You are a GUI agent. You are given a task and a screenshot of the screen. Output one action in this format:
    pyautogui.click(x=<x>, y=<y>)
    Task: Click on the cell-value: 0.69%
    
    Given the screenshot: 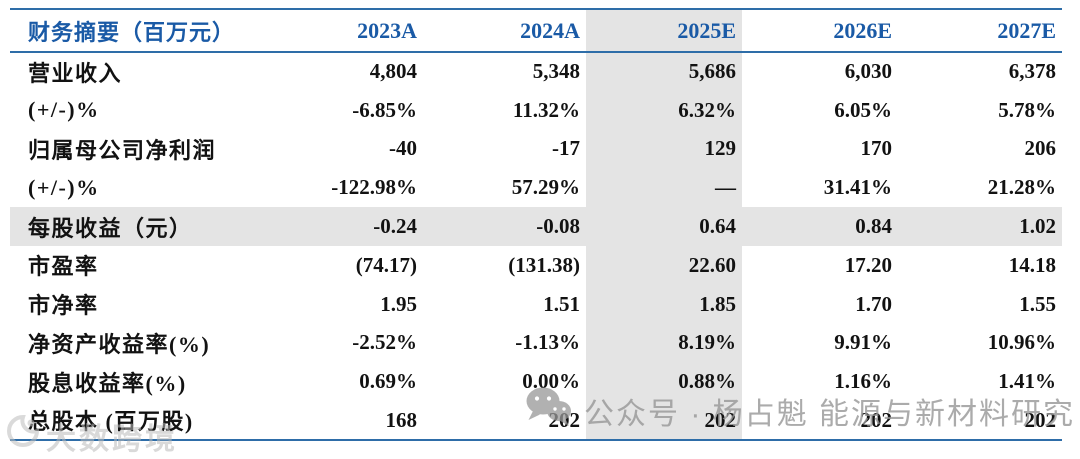 What is the action you would take?
    pyautogui.click(x=388, y=381)
    